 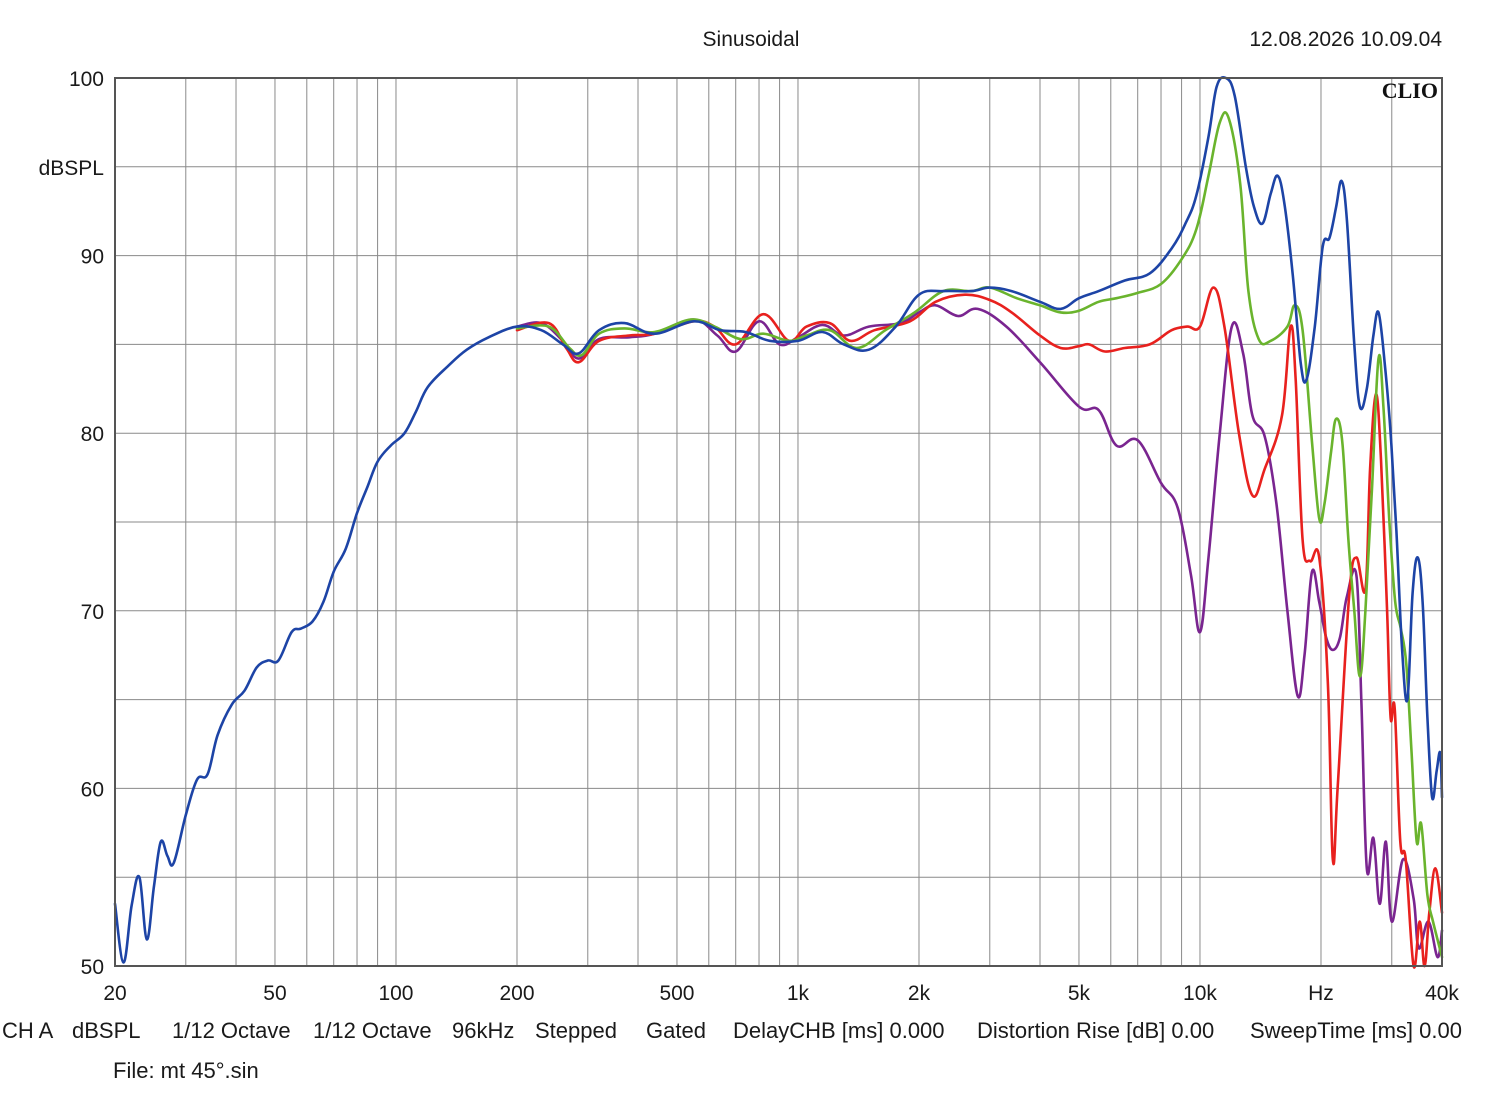 What do you see at coordinates (1442, 993) in the screenshot?
I see `x-tick-label: 40k` at bounding box center [1442, 993].